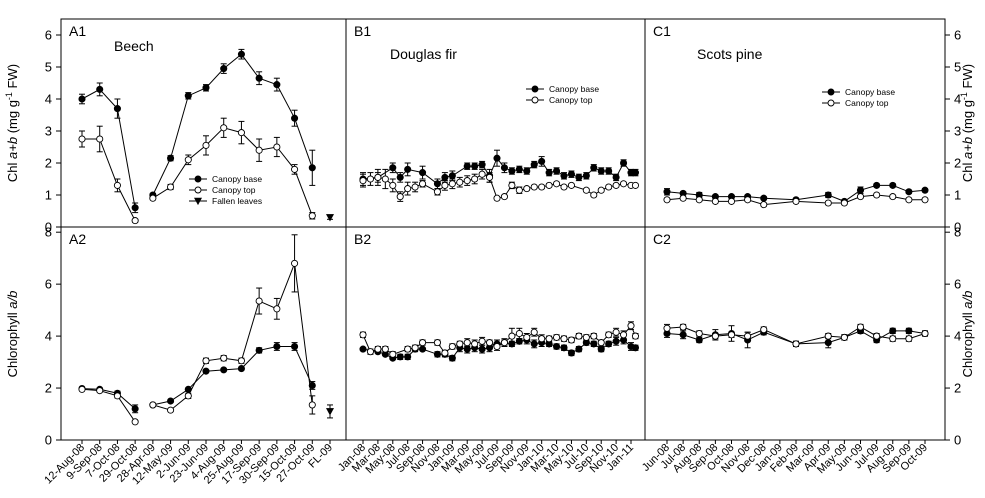 This screenshot has width=985, height=498. I want to click on panel-b1-title: Douglas fir, so click(423, 54).